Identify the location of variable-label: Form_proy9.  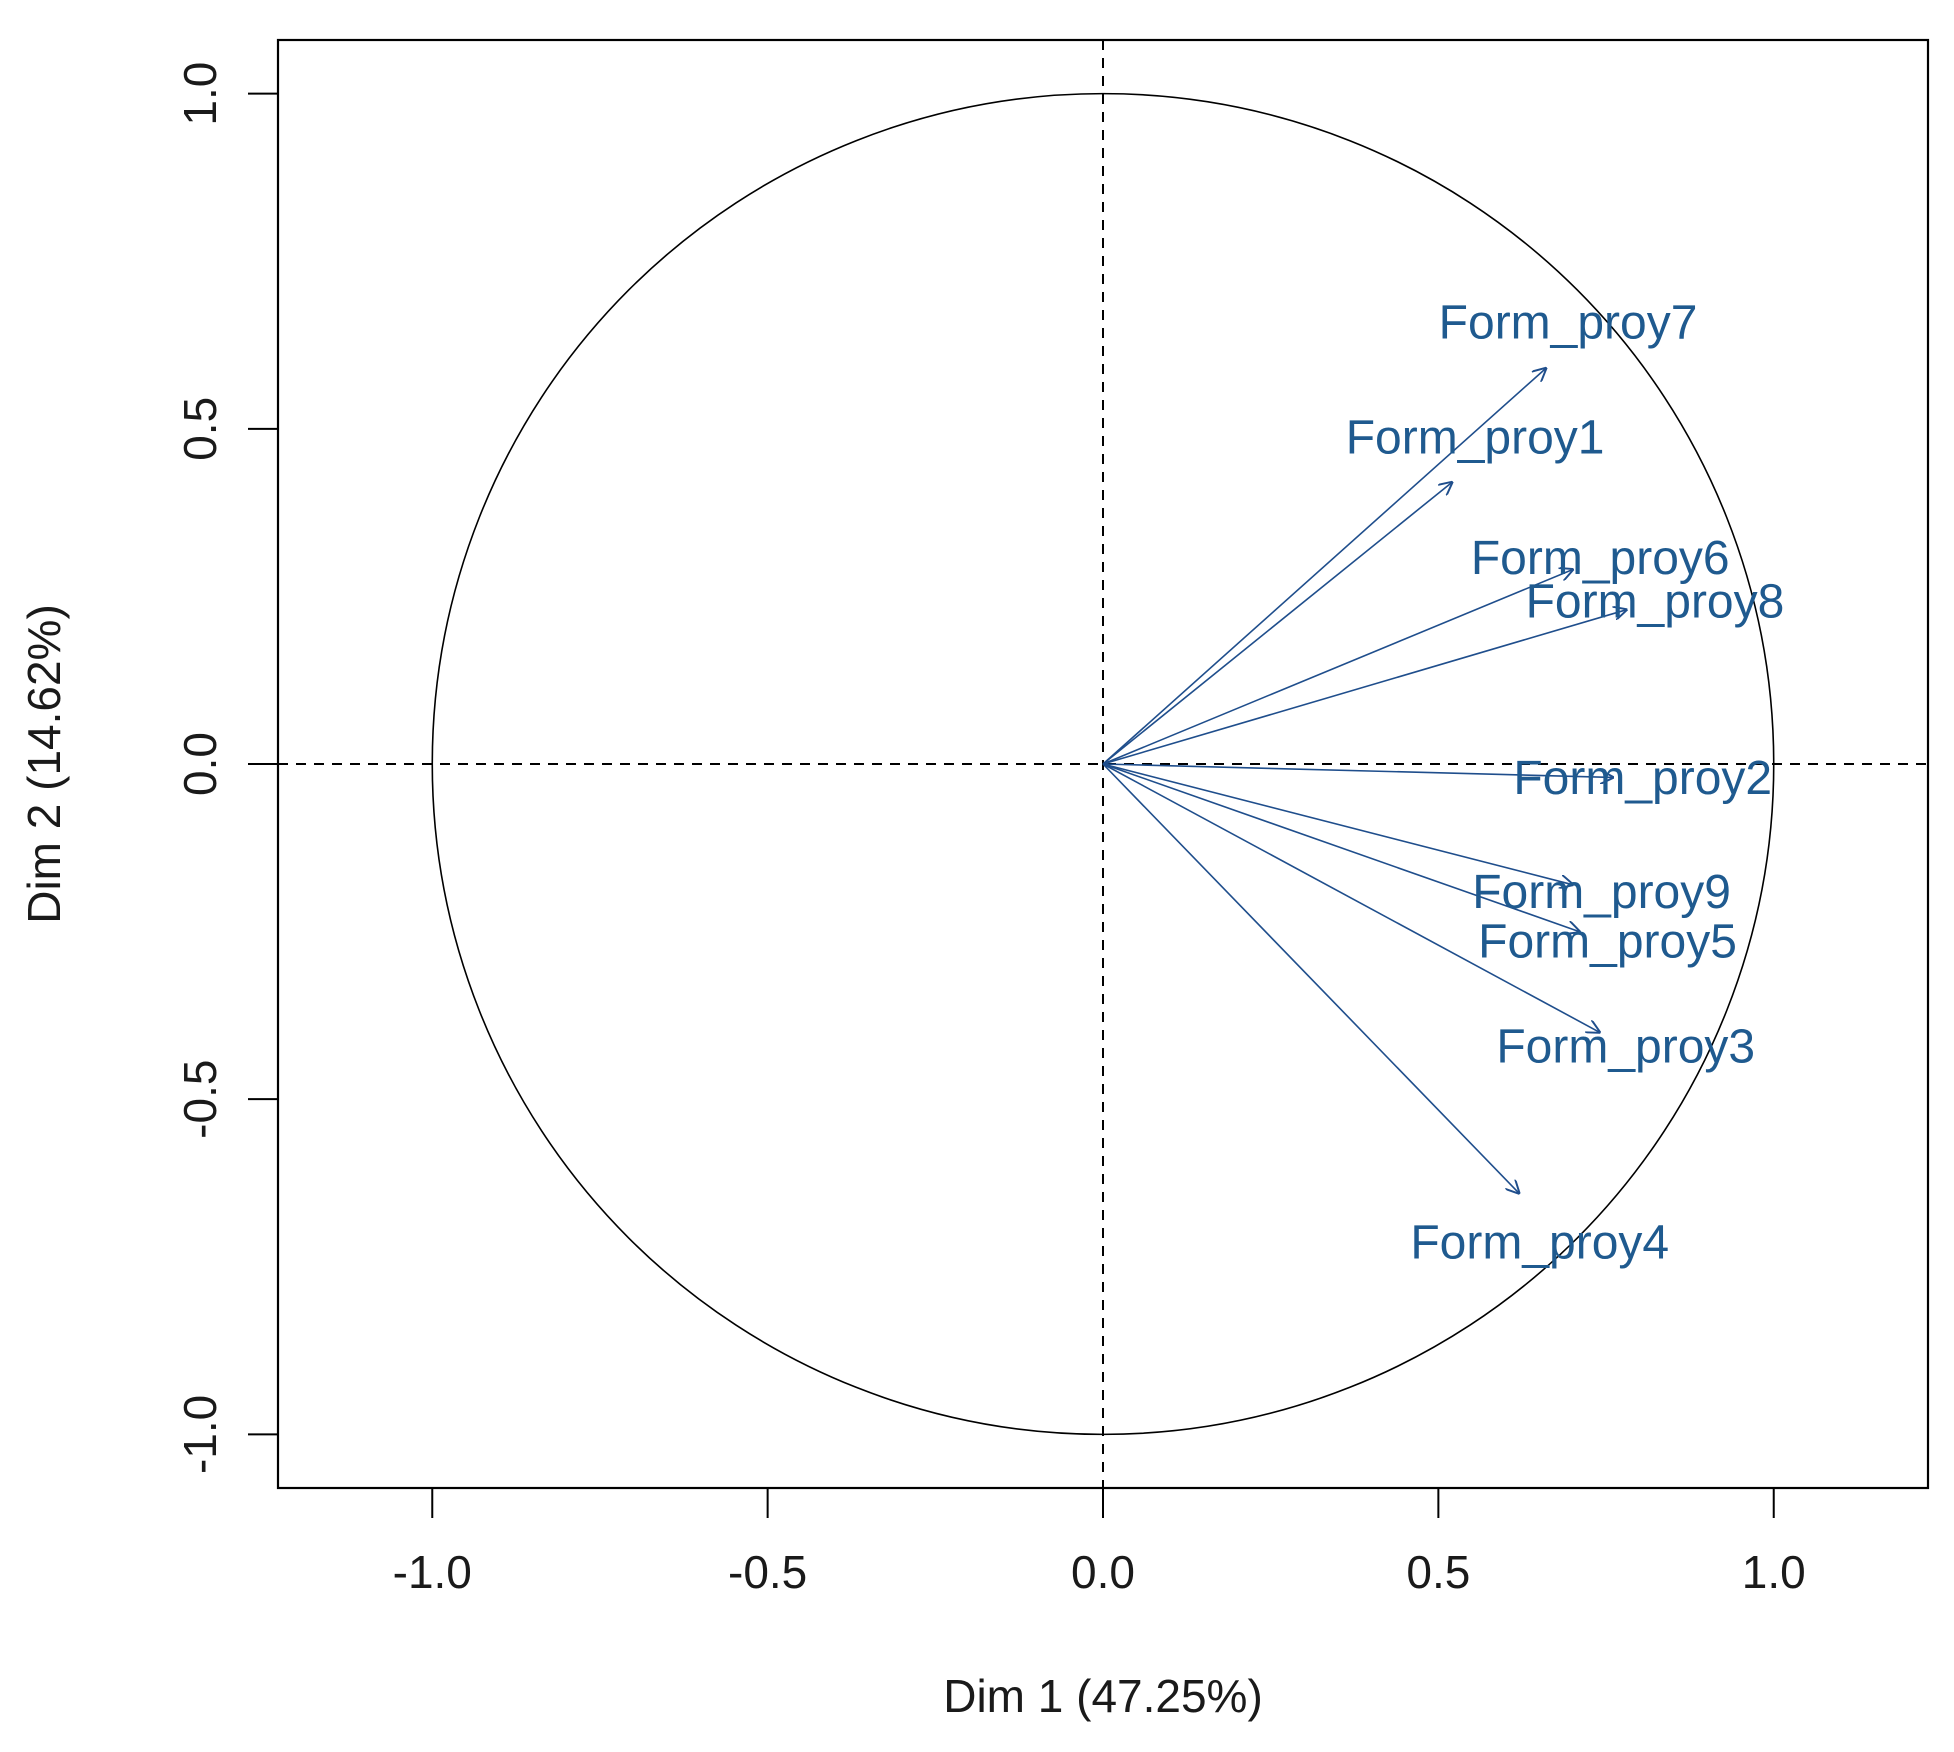
(1601, 892).